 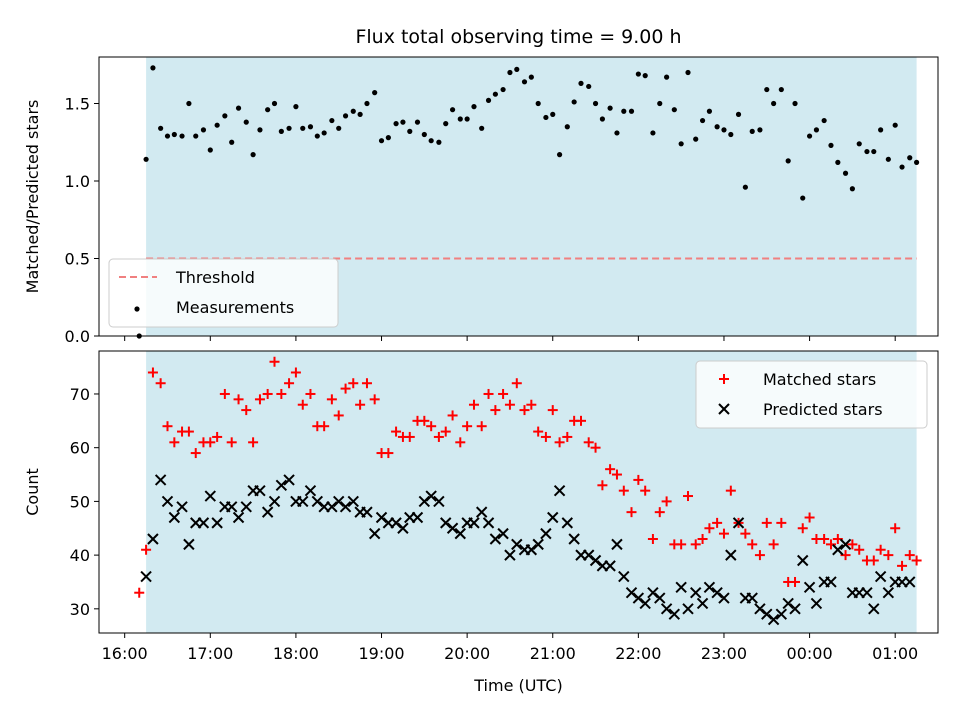 What do you see at coordinates (895, 653) in the screenshot?
I see `x-tick-label: 01:00` at bounding box center [895, 653].